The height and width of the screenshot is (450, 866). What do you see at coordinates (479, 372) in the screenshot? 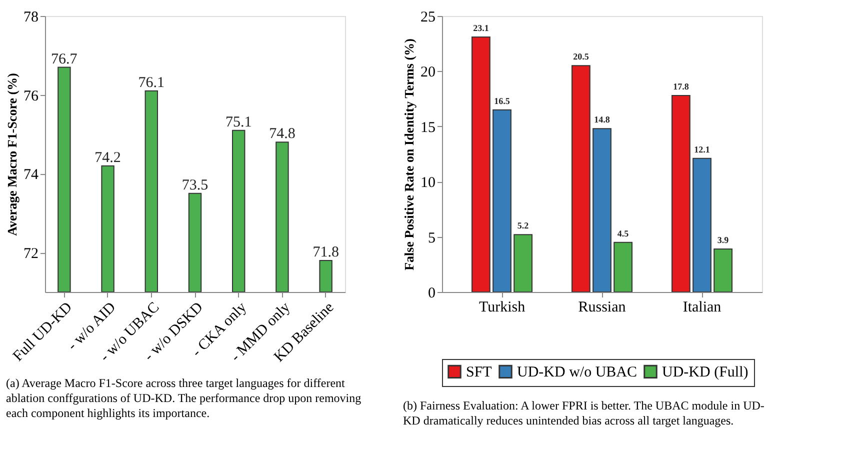
I see `legend-label: SFT` at bounding box center [479, 372].